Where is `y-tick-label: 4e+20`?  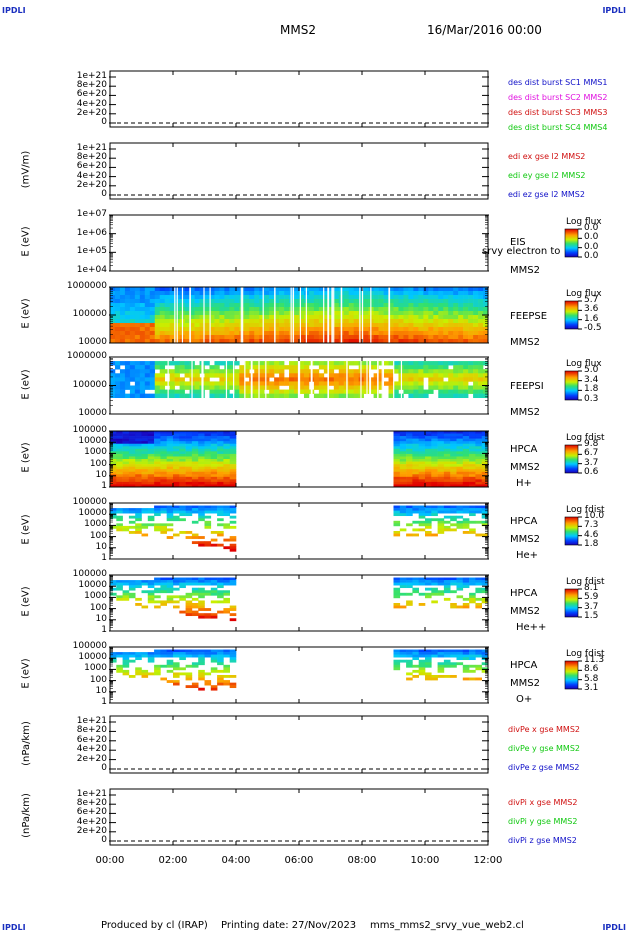
y-tick-label: 4e+20 is located at coordinates (91, 821).